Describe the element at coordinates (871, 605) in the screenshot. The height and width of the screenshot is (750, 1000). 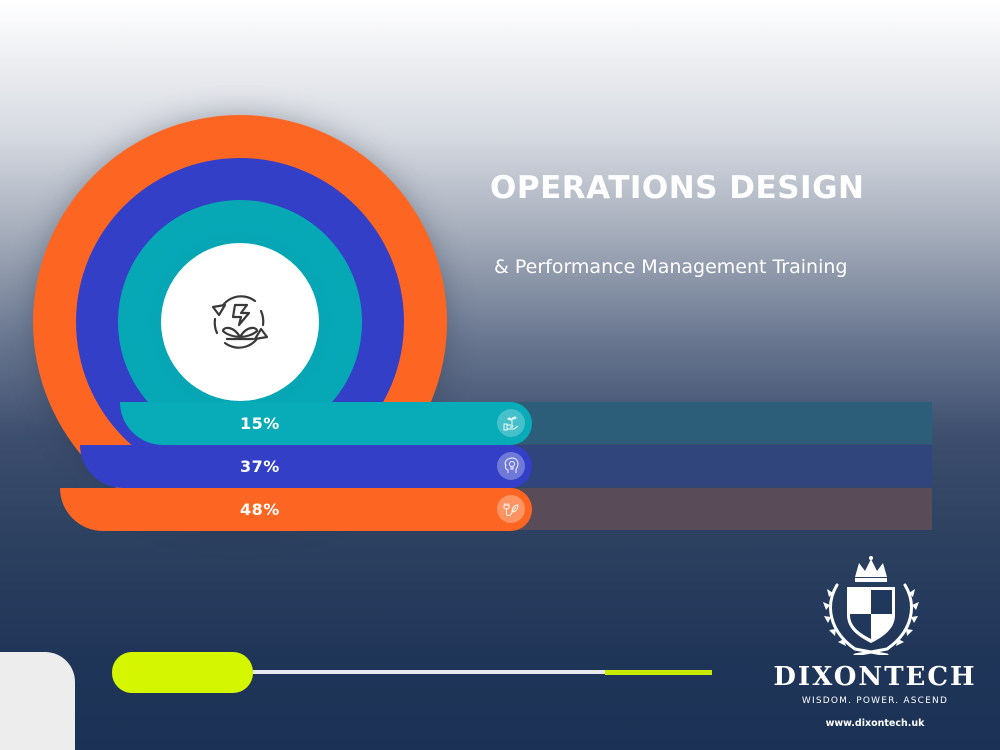
I see `dixontech-crest-logo-icon` at that location.